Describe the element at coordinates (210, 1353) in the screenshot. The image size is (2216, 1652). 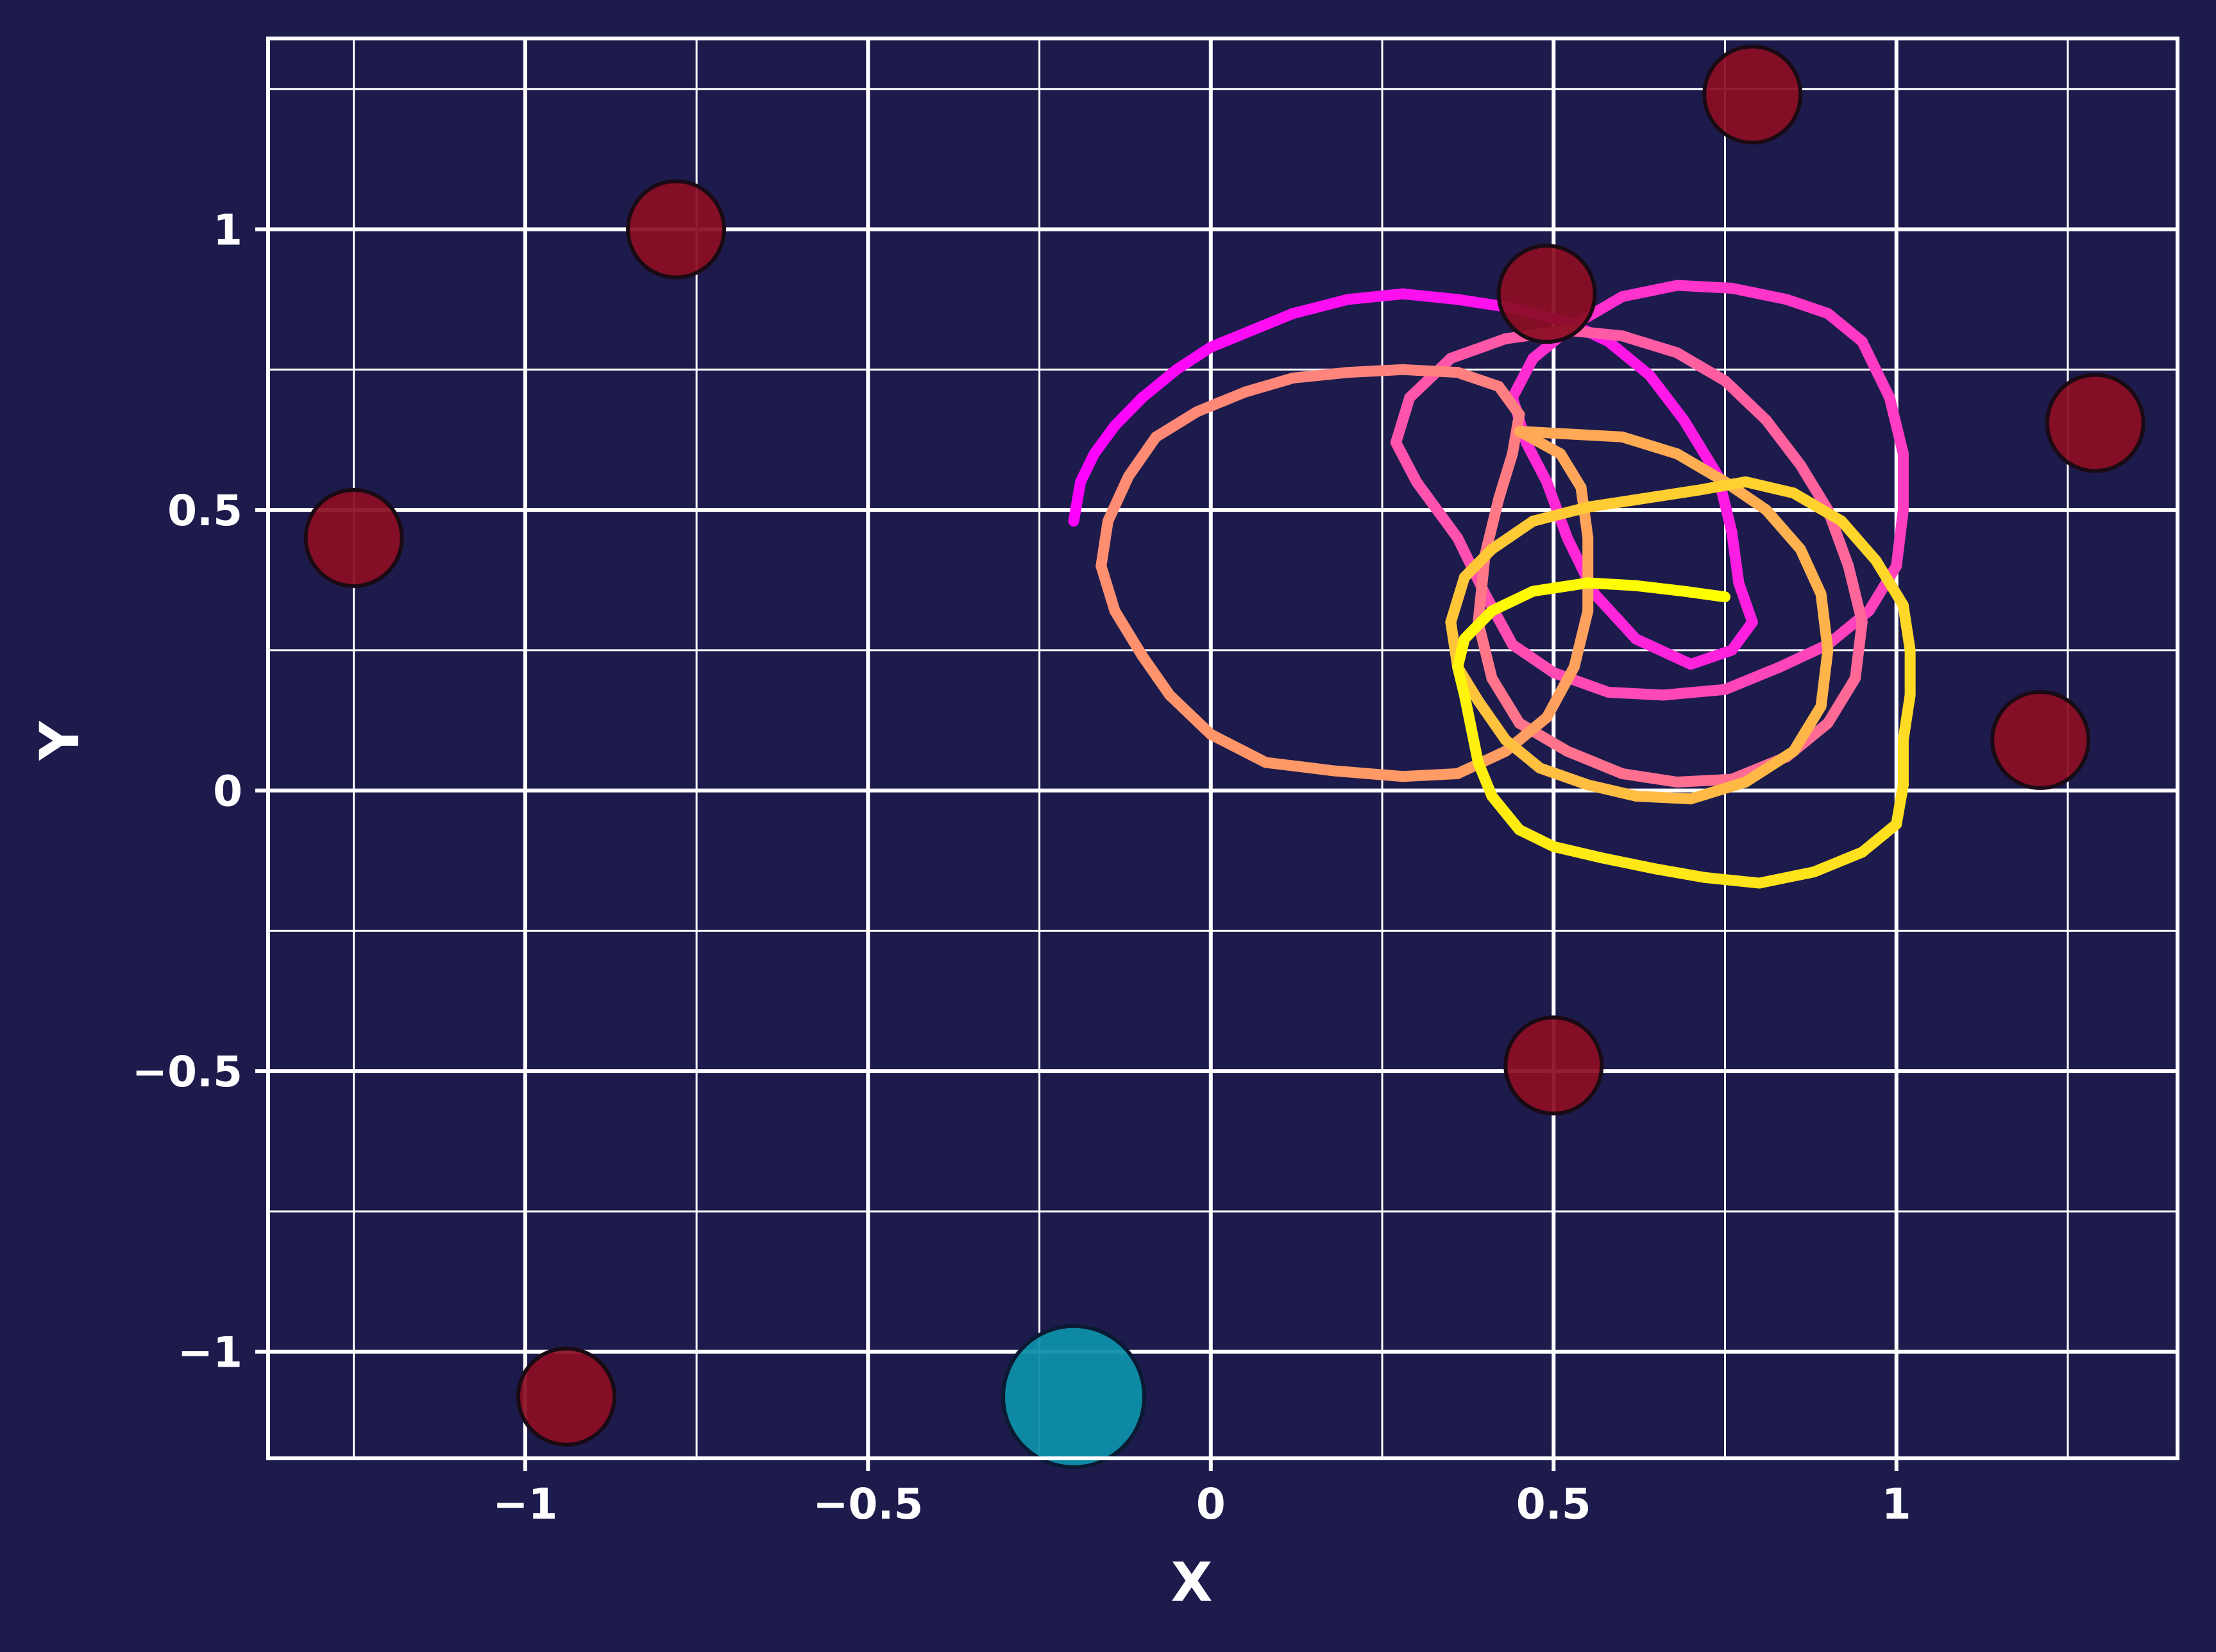
I see `y-tick-label: −1` at that location.